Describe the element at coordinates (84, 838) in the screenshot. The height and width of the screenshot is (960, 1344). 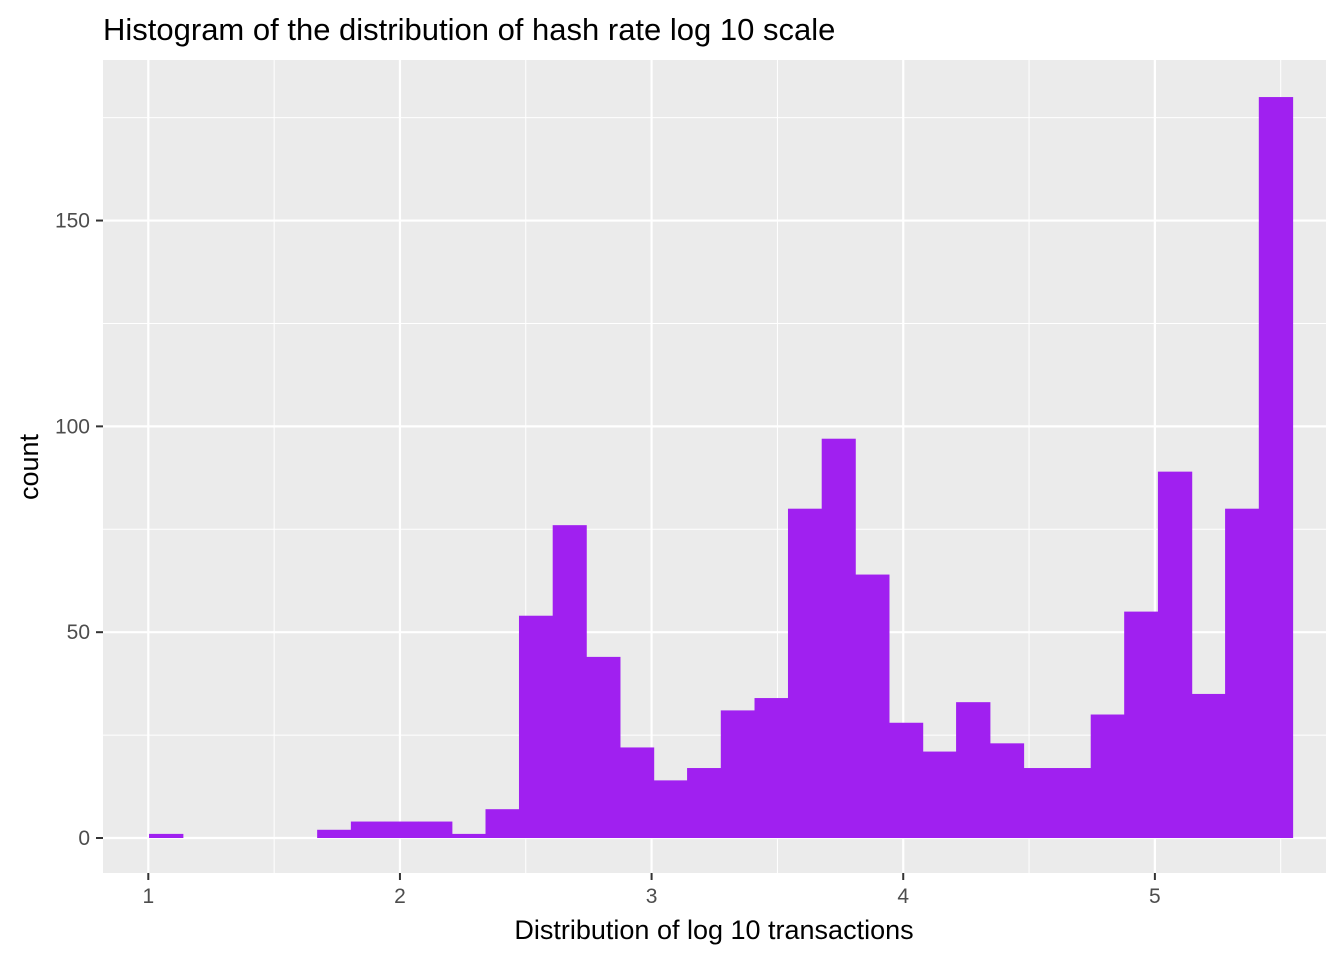
I see `y-tick-label: 0` at that location.